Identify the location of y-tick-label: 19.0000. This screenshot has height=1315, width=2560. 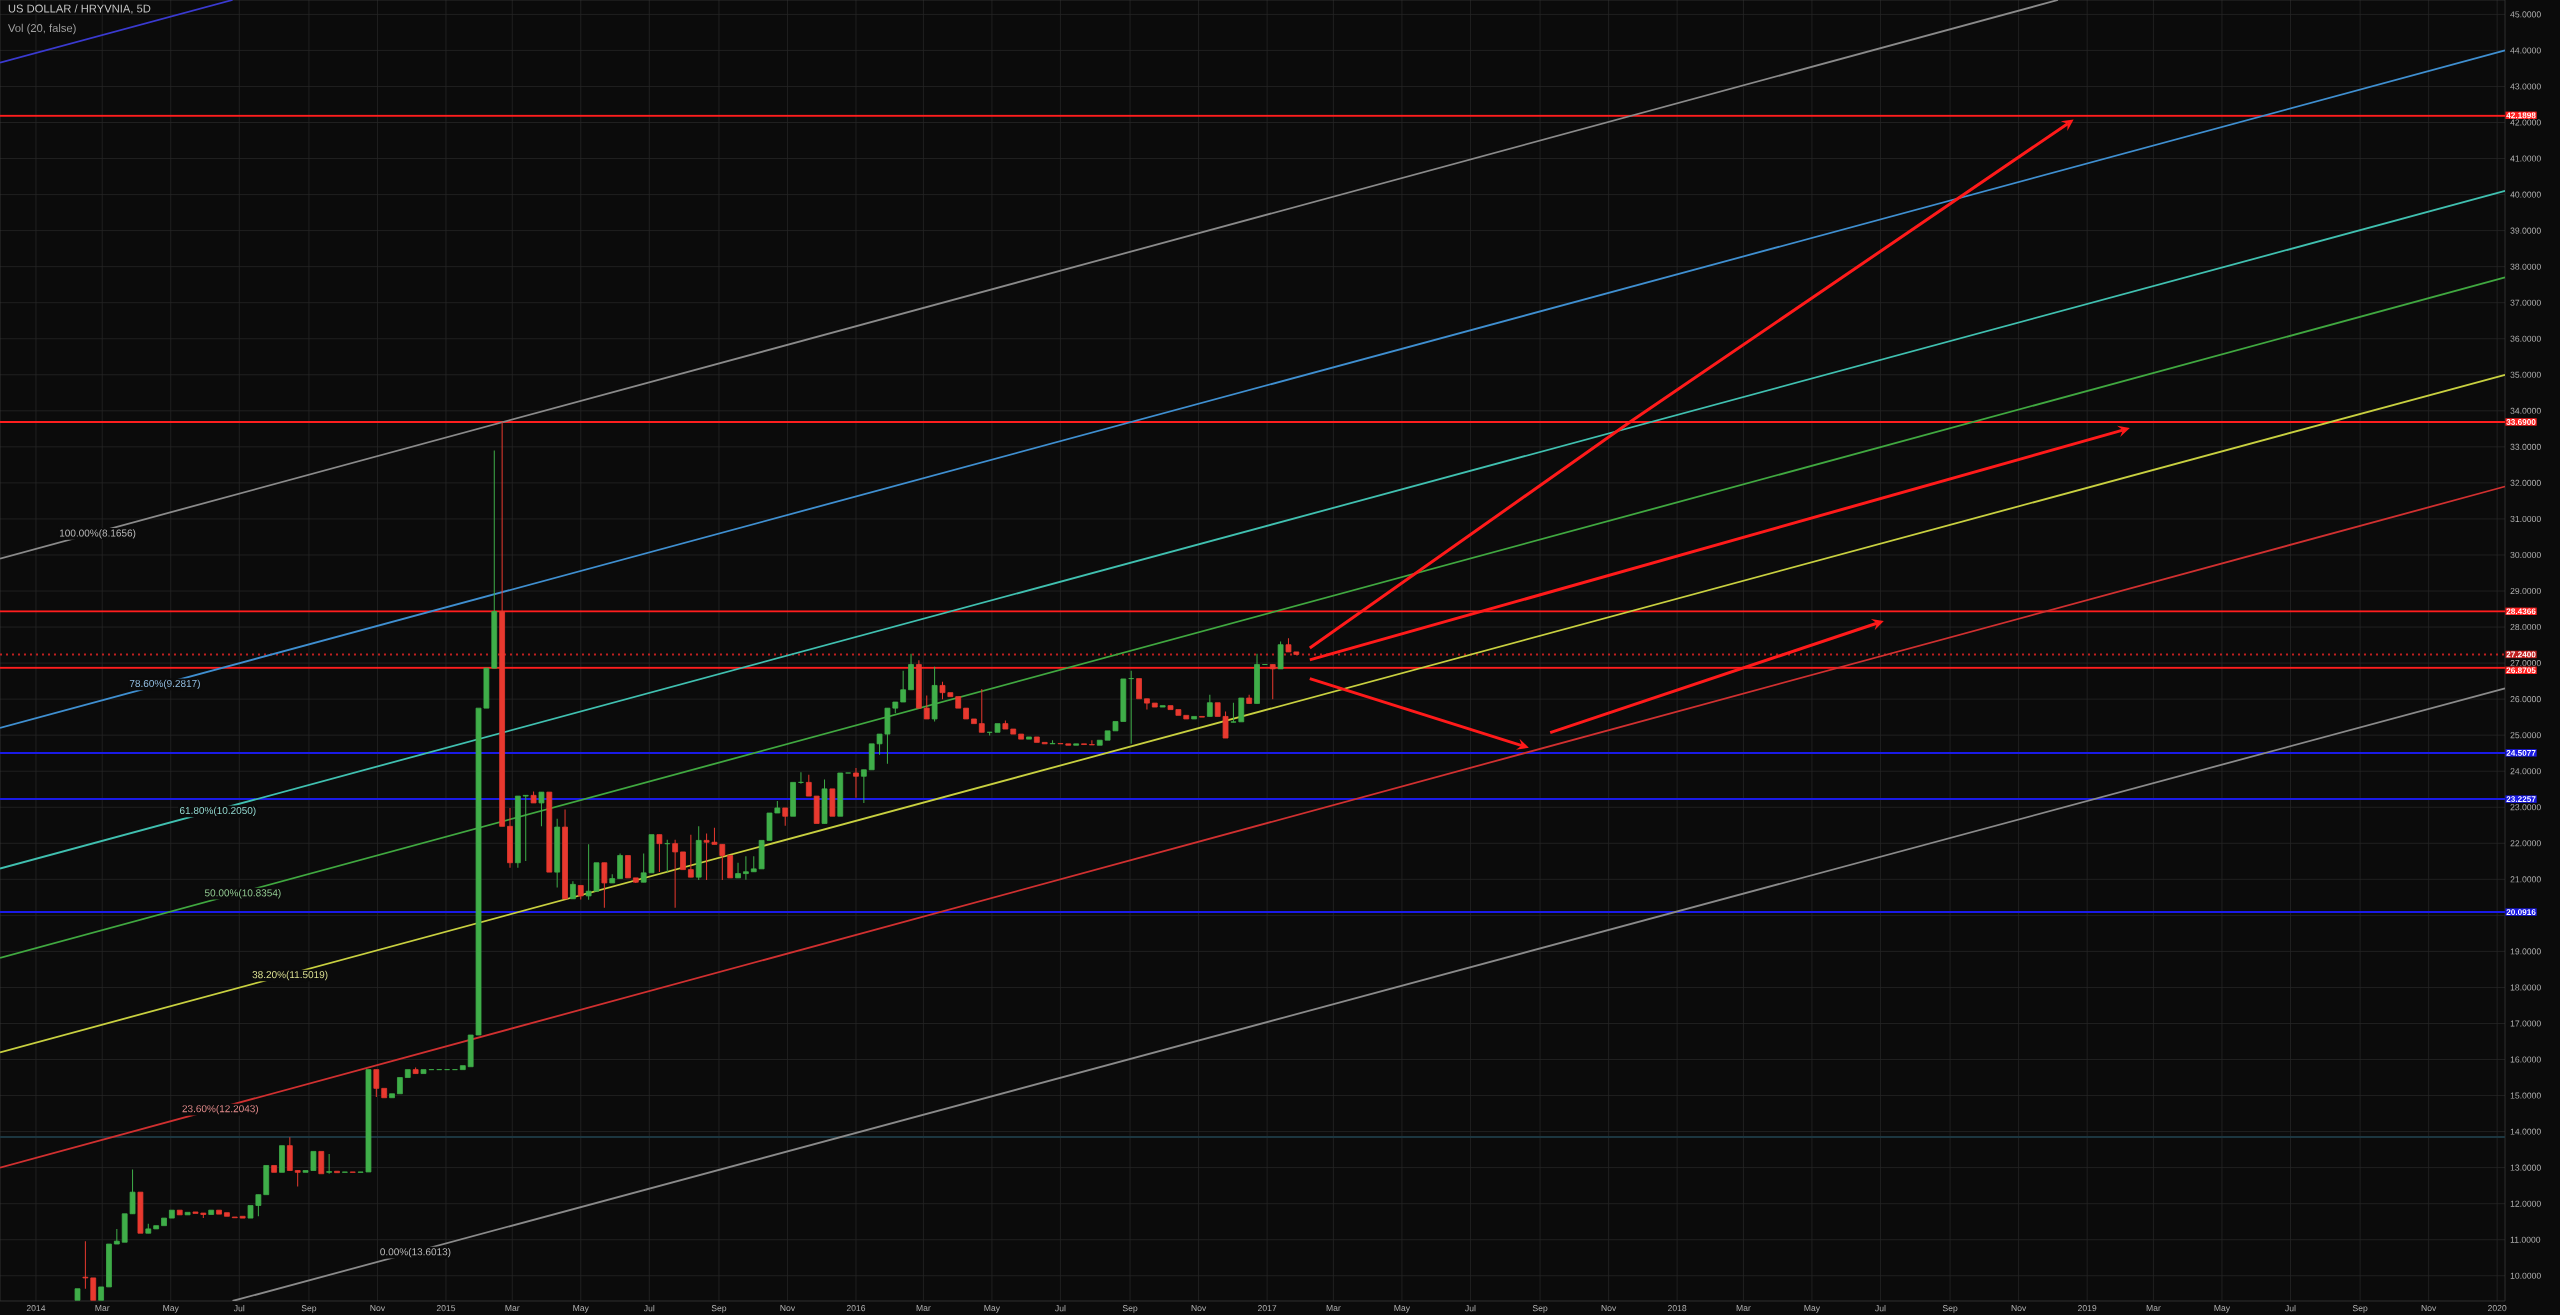
(2525, 951).